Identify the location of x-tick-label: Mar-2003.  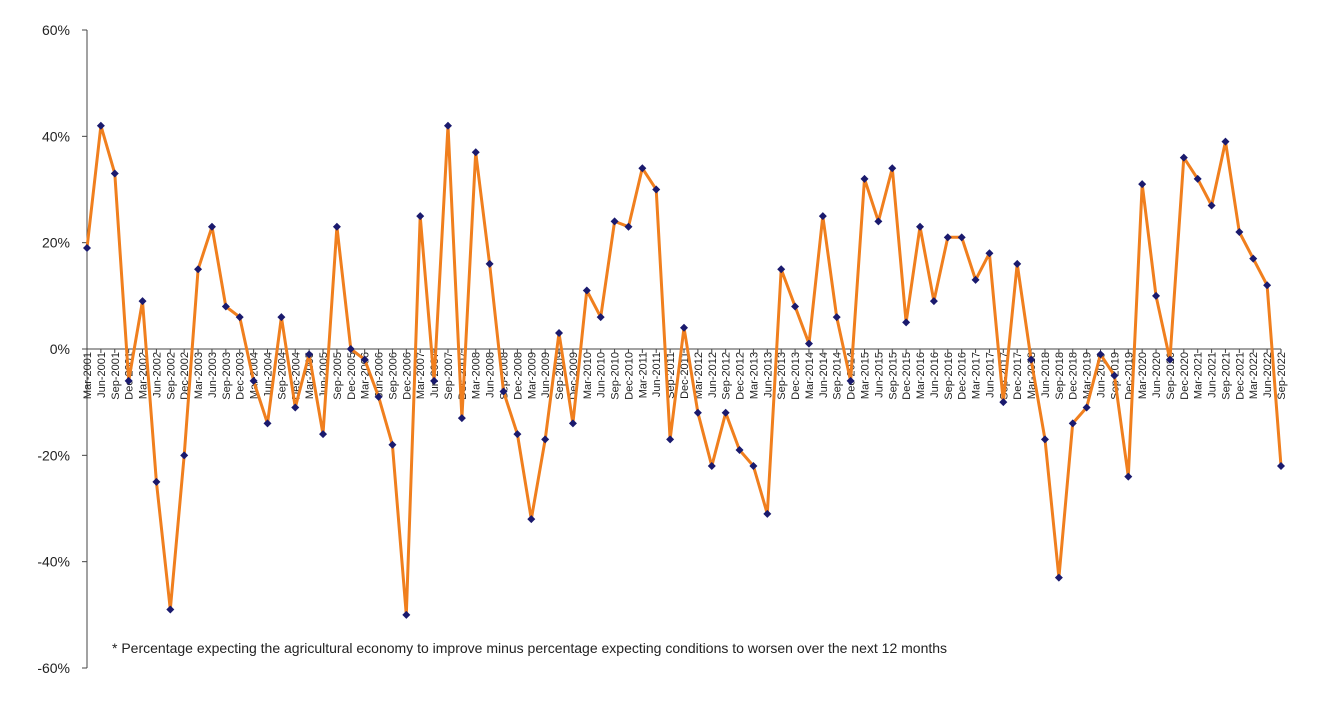
(199, 375).